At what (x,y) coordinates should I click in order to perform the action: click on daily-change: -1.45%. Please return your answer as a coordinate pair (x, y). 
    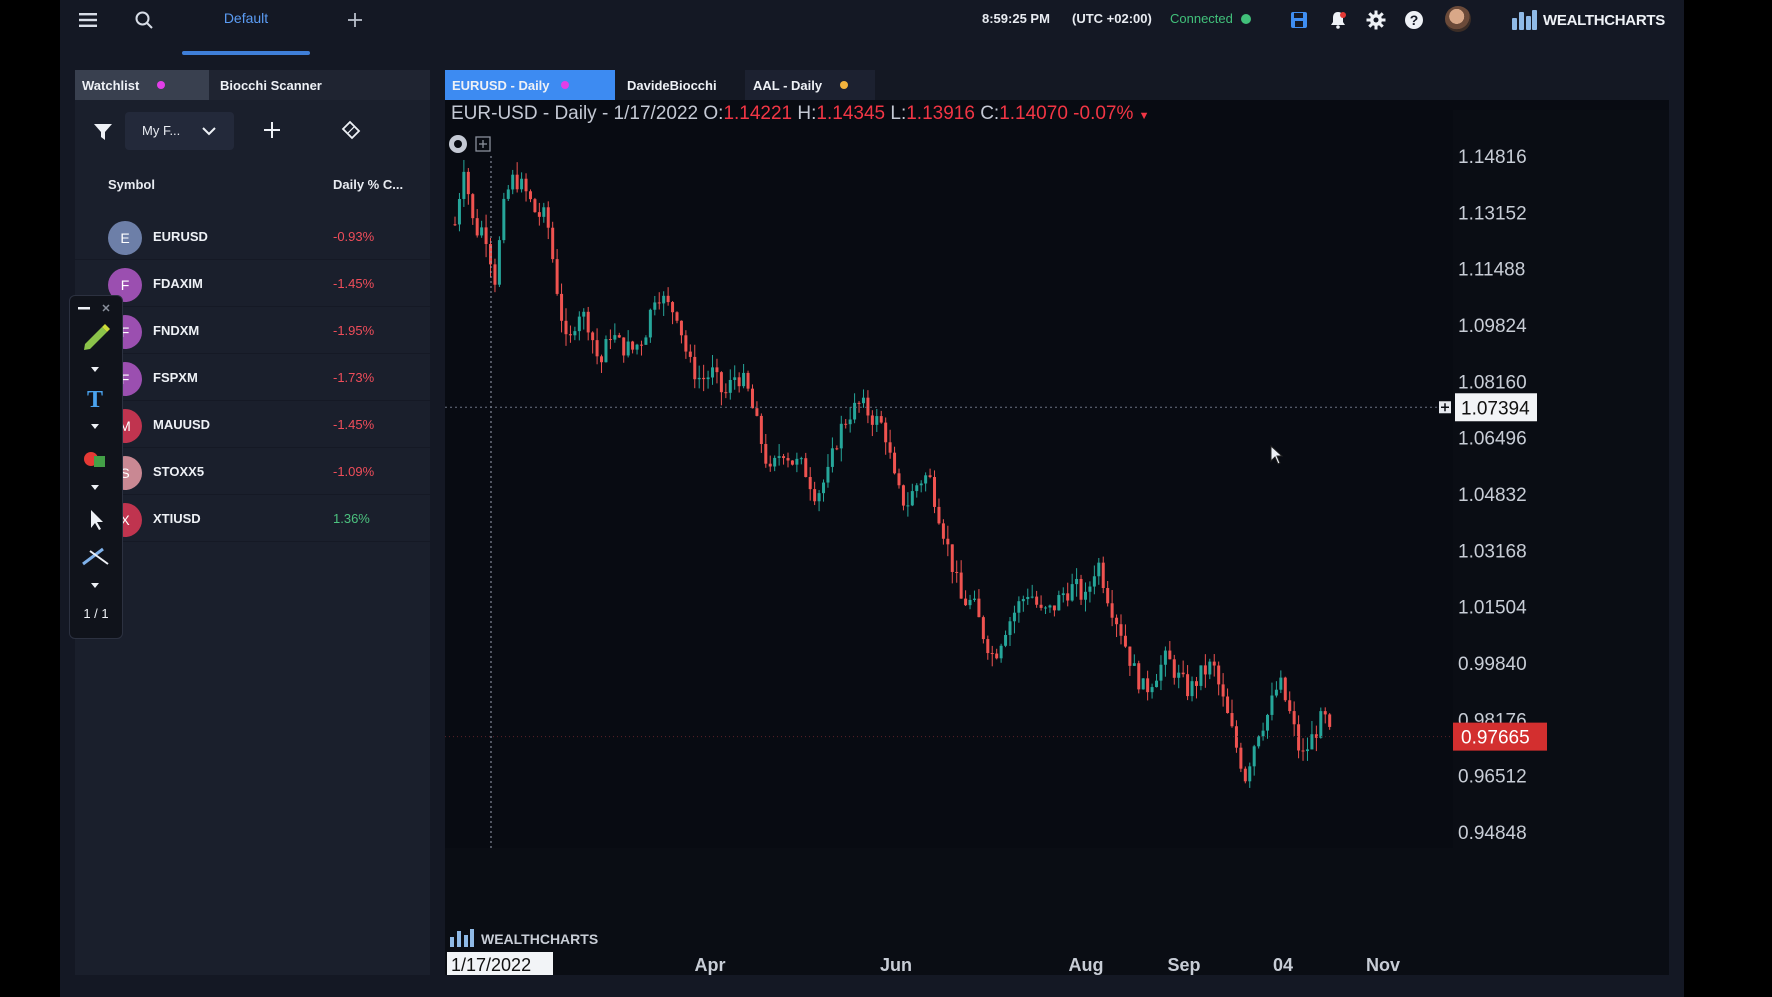
    Looking at the image, I should click on (354, 283).